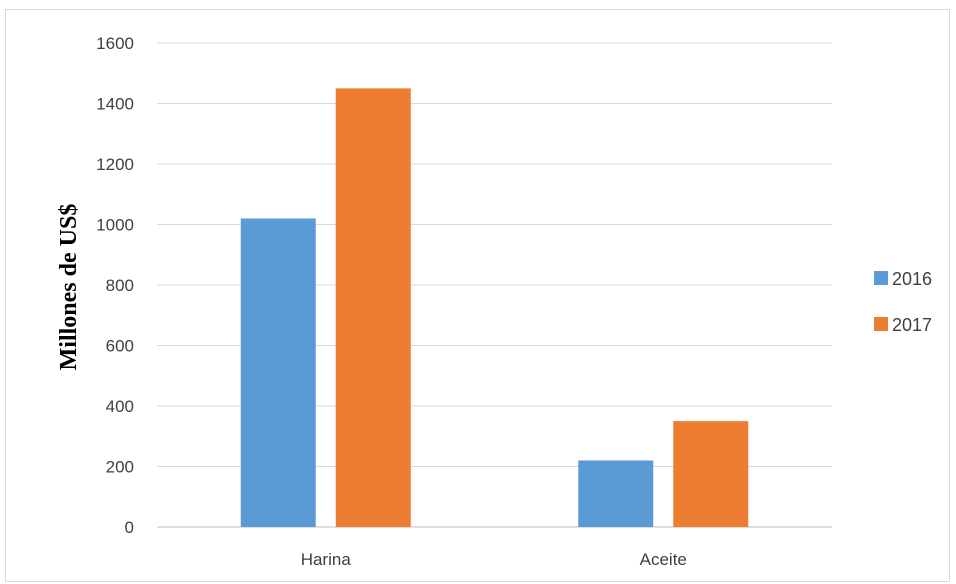 Image resolution: width=956 pixels, height=584 pixels. I want to click on x-category-label: Harina, so click(326, 559).